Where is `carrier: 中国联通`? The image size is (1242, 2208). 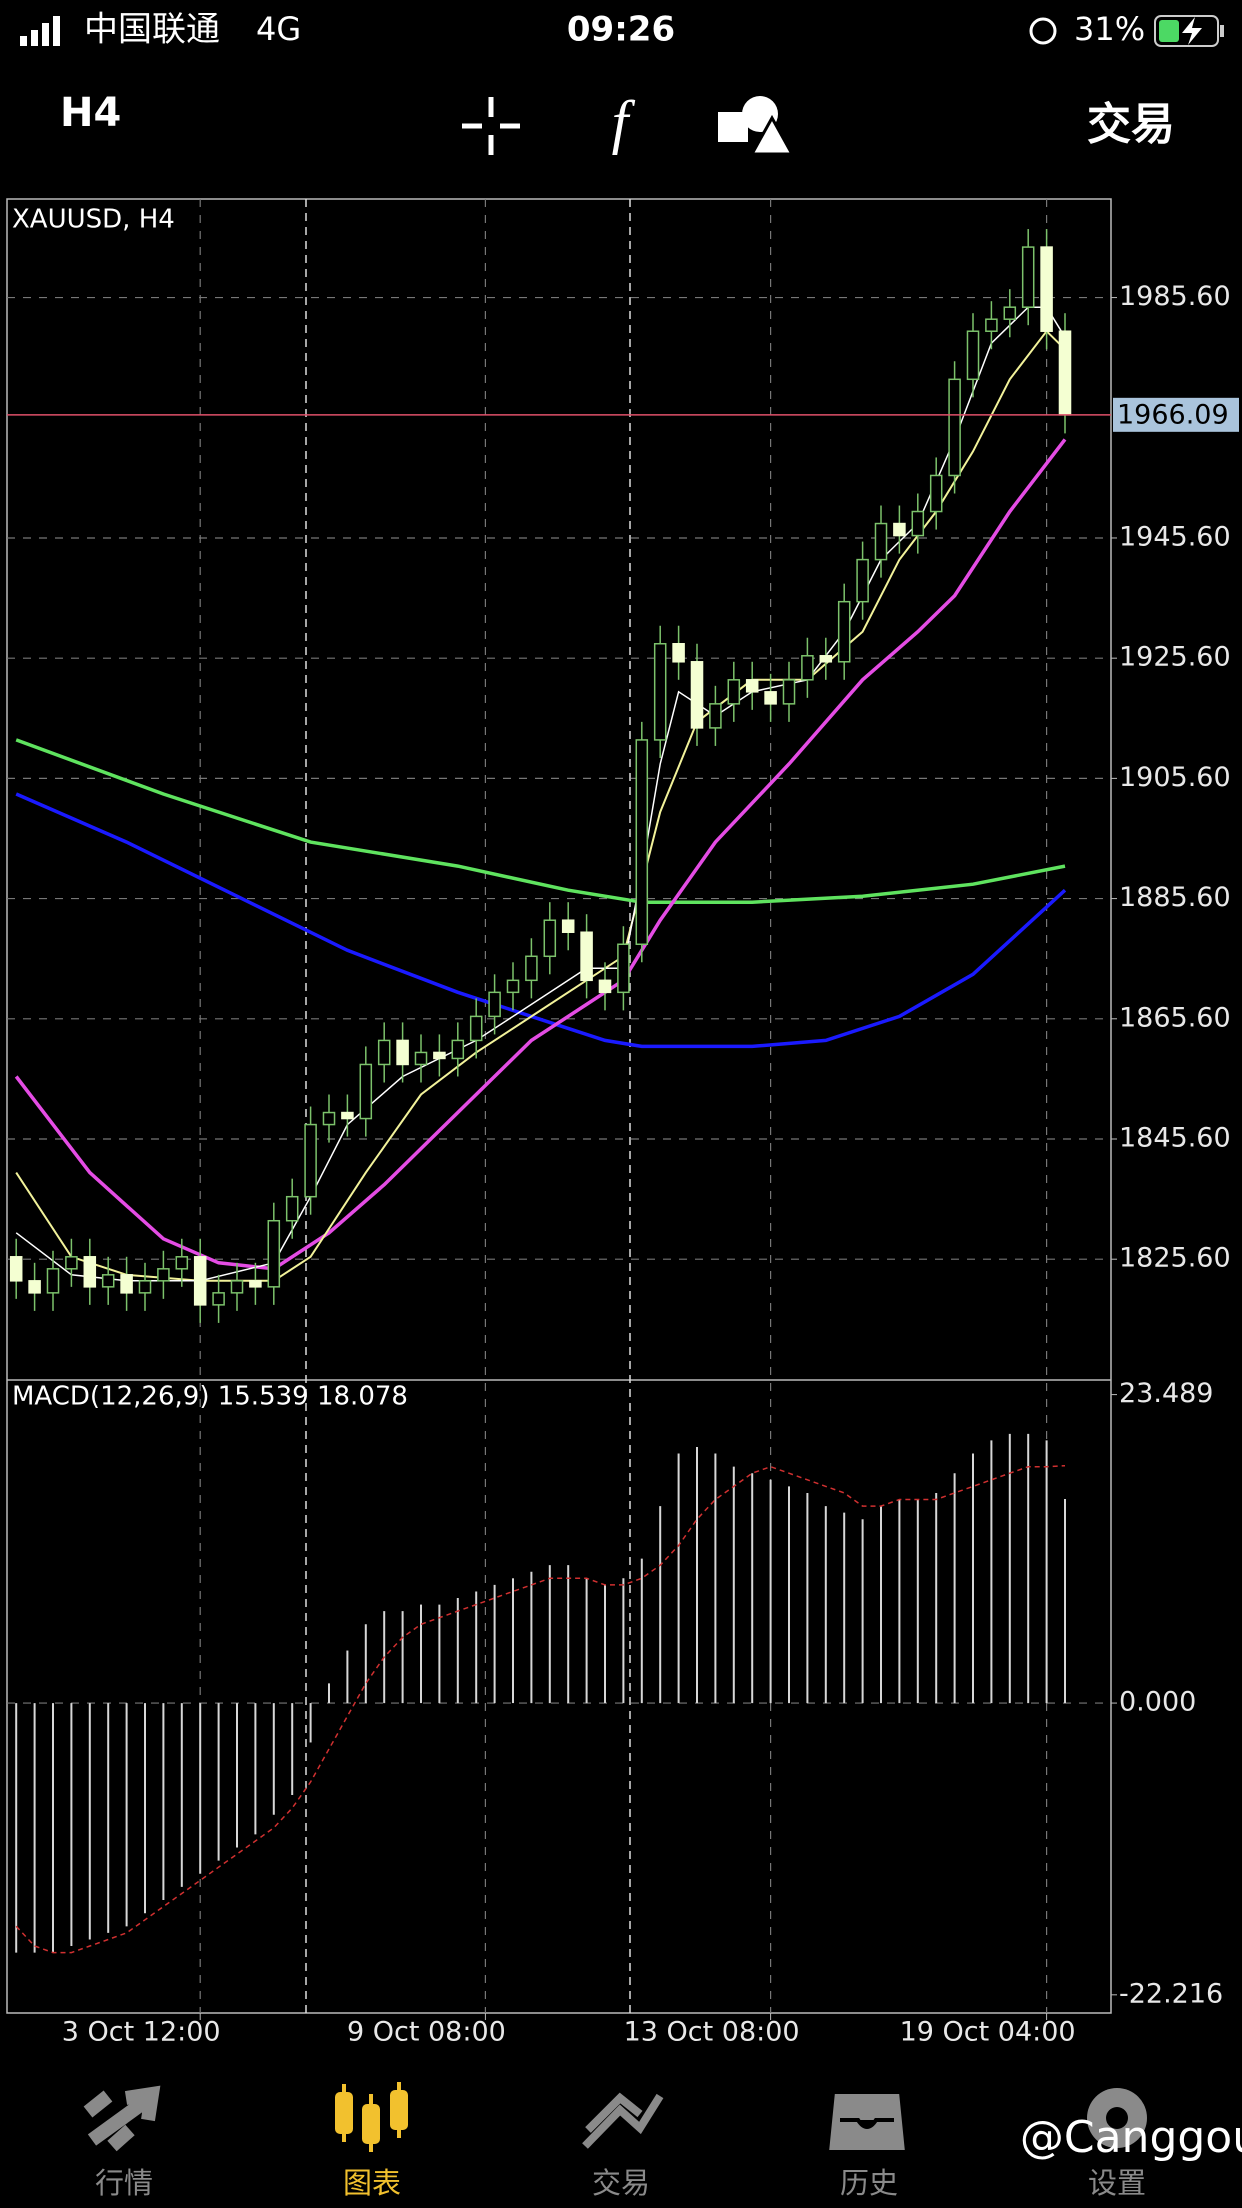 carrier: 中国联通 is located at coordinates (152, 30).